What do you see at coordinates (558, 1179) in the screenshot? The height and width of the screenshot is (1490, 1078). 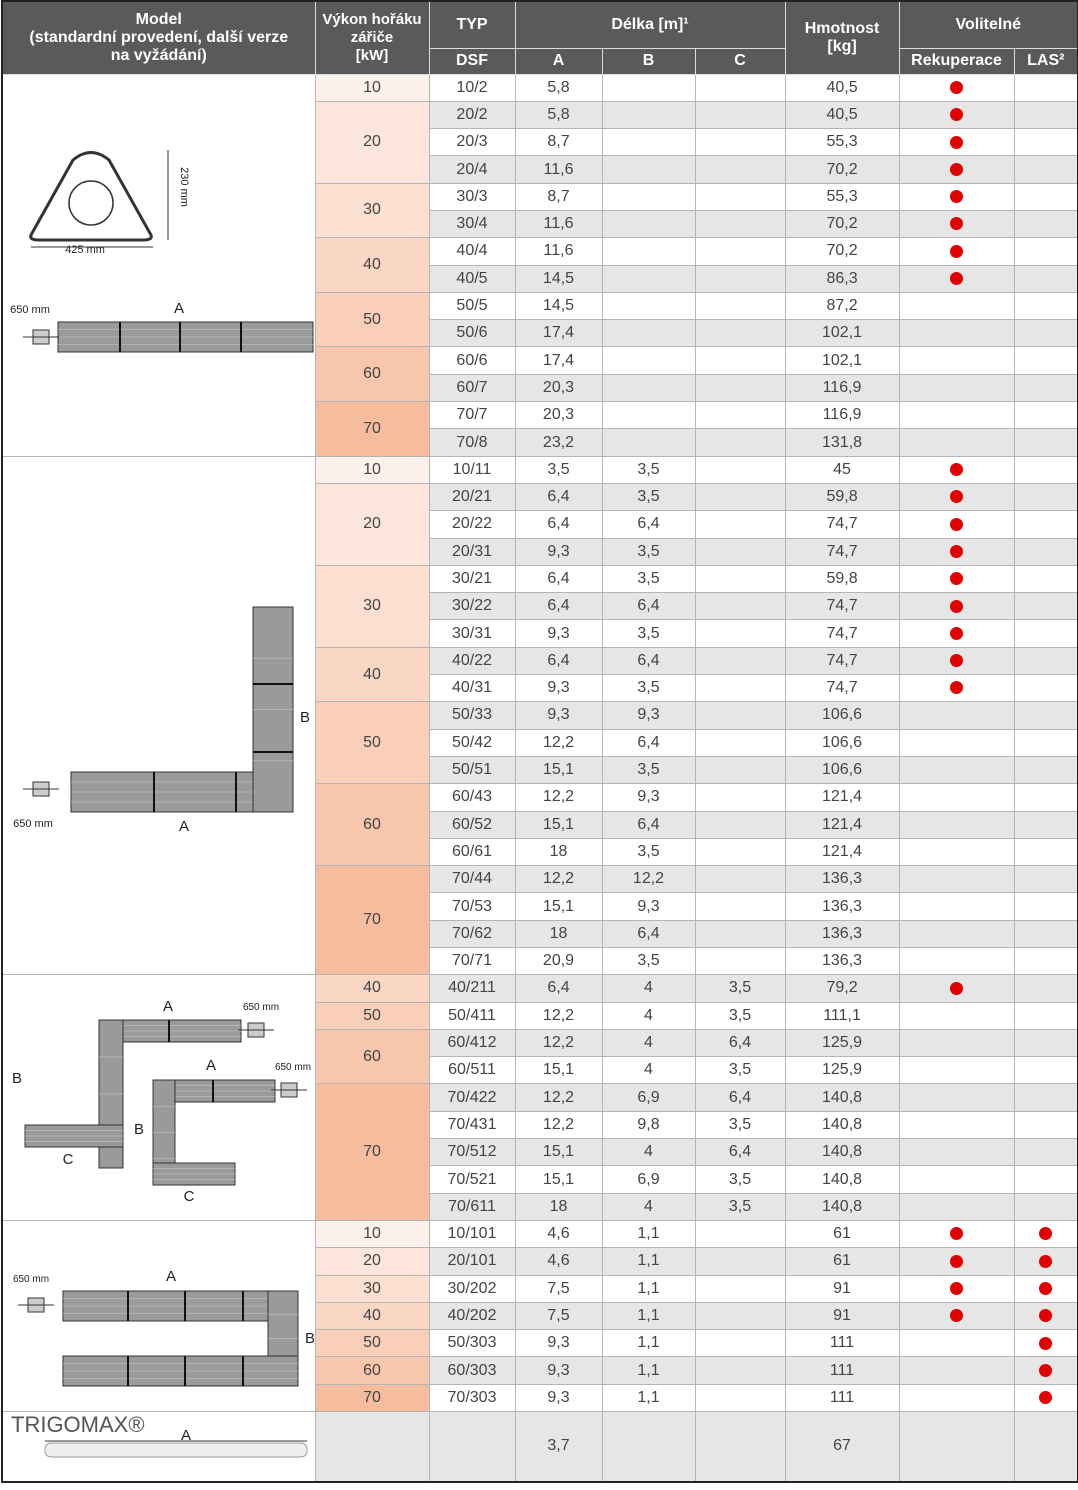 I see `cell: 15,1` at bounding box center [558, 1179].